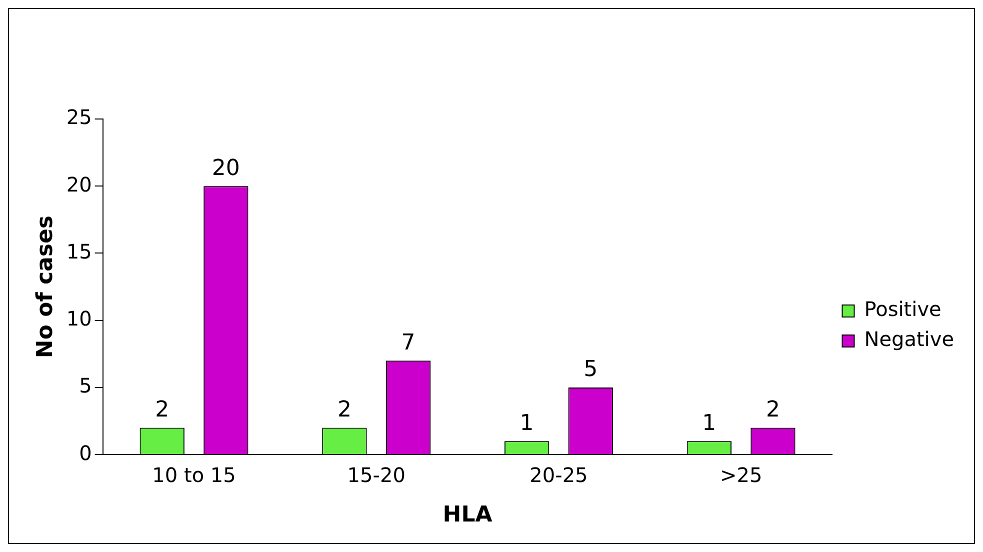  Describe the element at coordinates (408, 343) in the screenshot. I see `data-label: 7` at that location.